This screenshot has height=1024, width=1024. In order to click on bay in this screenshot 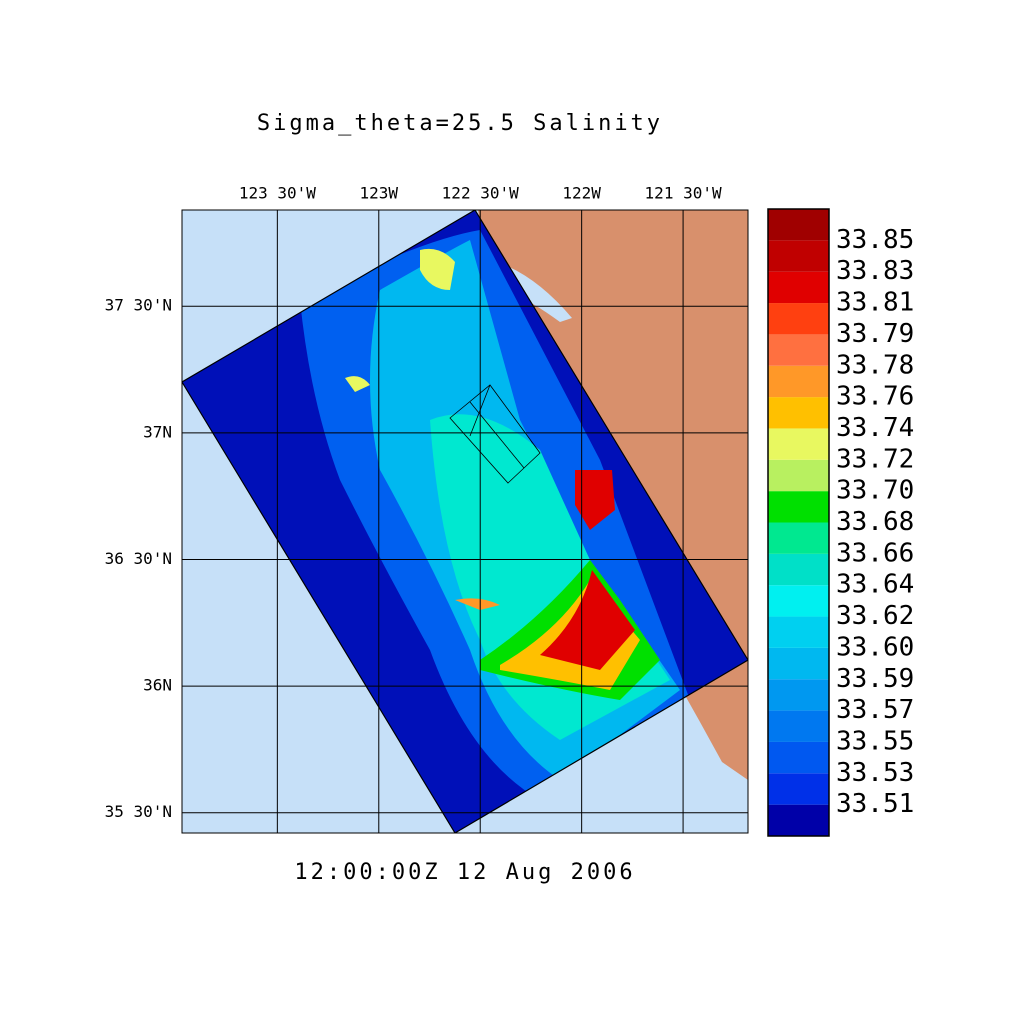, I will do `click(538, 293)`.